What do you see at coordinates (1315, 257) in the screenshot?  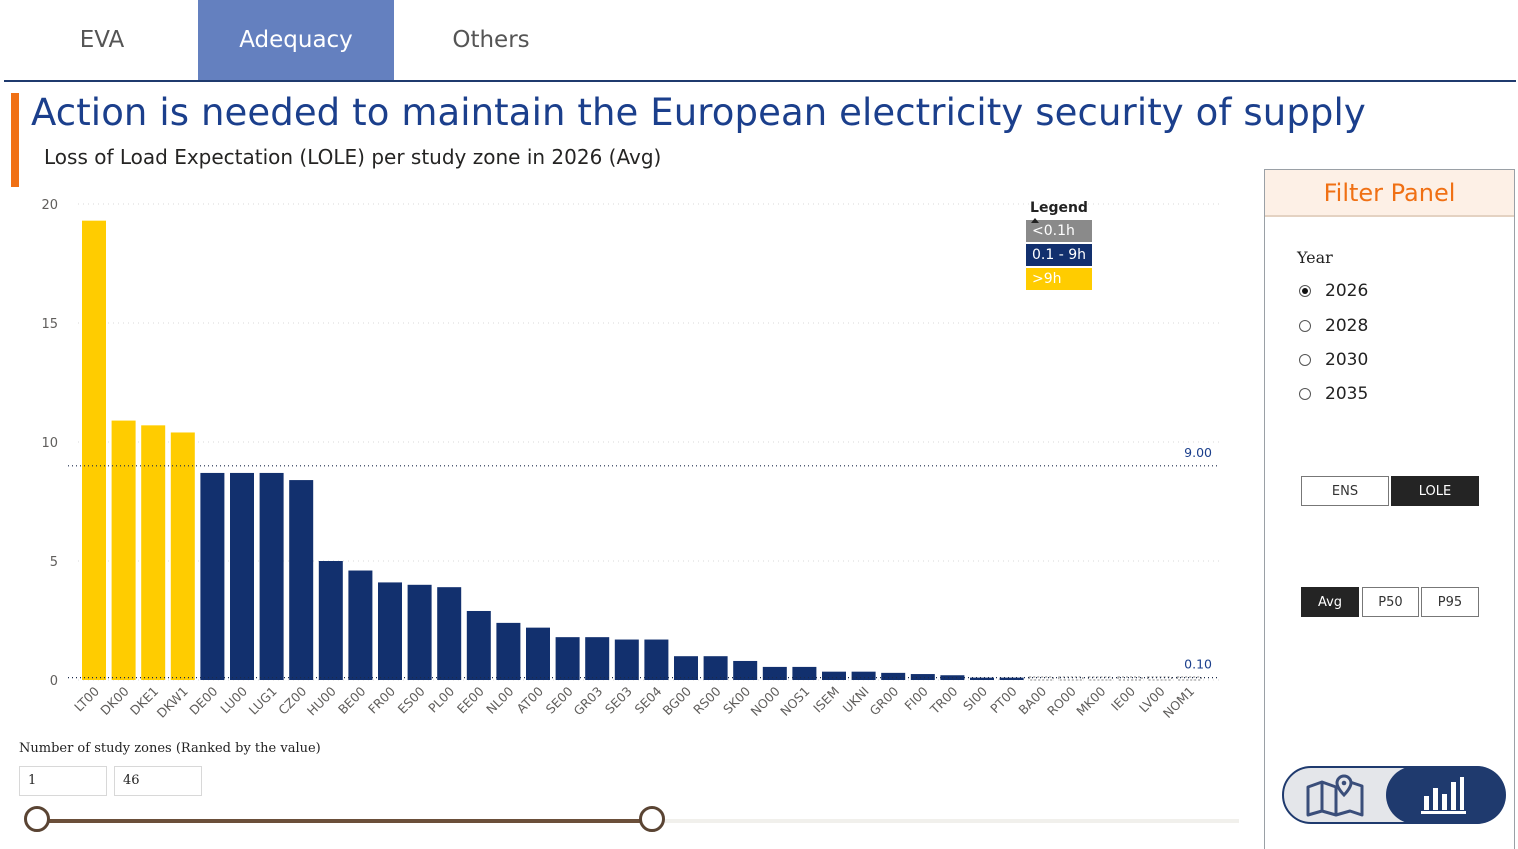 I see `year-label: Year` at bounding box center [1315, 257].